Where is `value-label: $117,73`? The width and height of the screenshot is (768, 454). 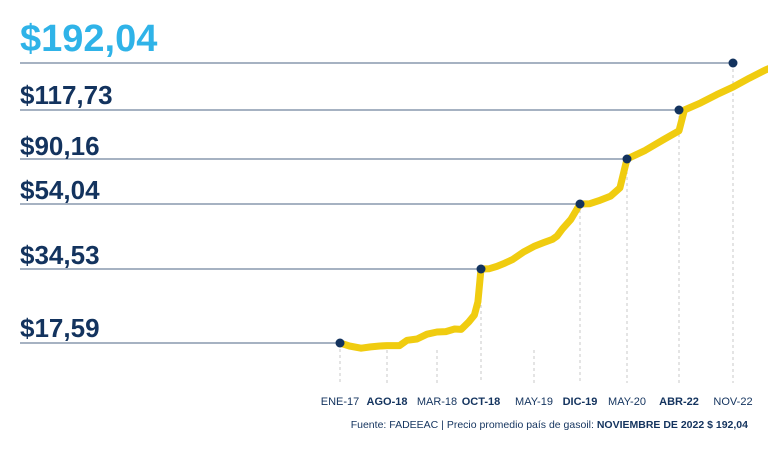 value-label: $117,73 is located at coordinates (66, 95).